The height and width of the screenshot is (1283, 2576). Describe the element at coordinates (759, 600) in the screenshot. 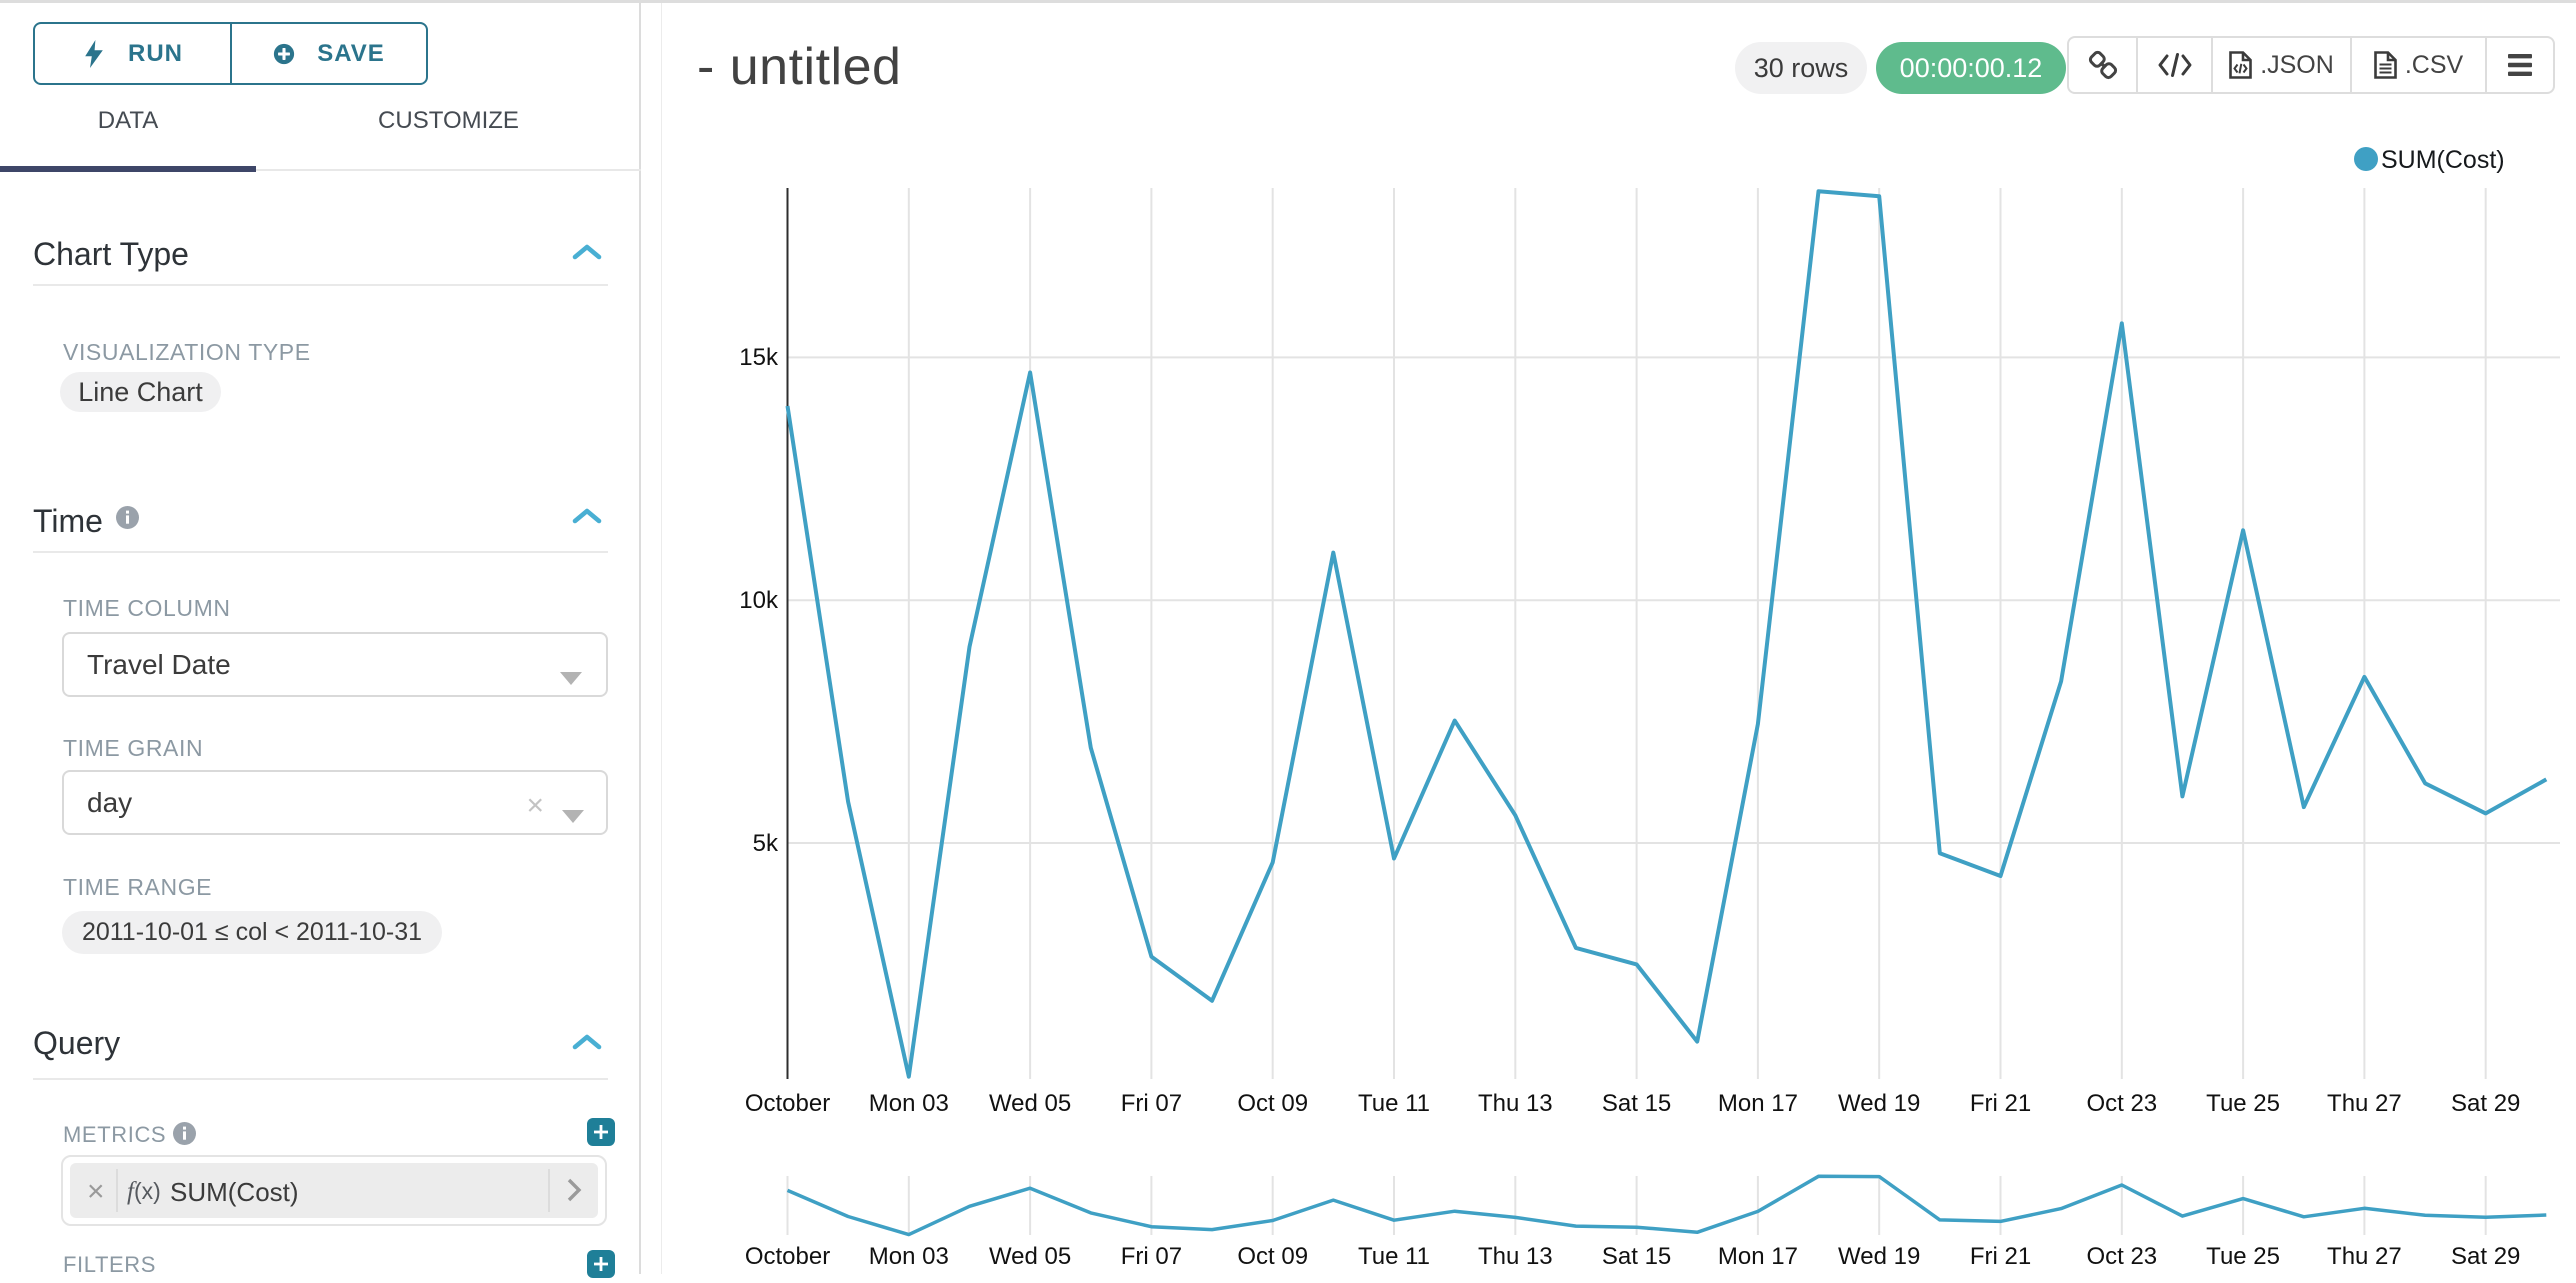

I see `svg-text: 10k` at that location.